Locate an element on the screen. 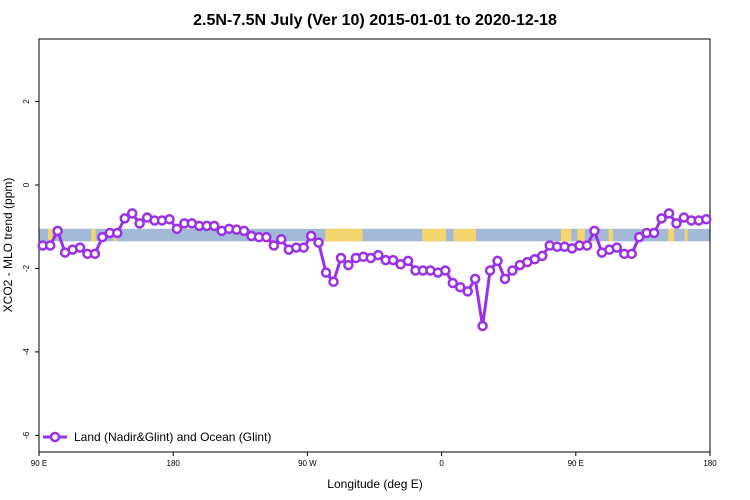 The image size is (750, 500). legend: Land (Nadir&Glint) and Ocean (Glint) is located at coordinates (157, 437).